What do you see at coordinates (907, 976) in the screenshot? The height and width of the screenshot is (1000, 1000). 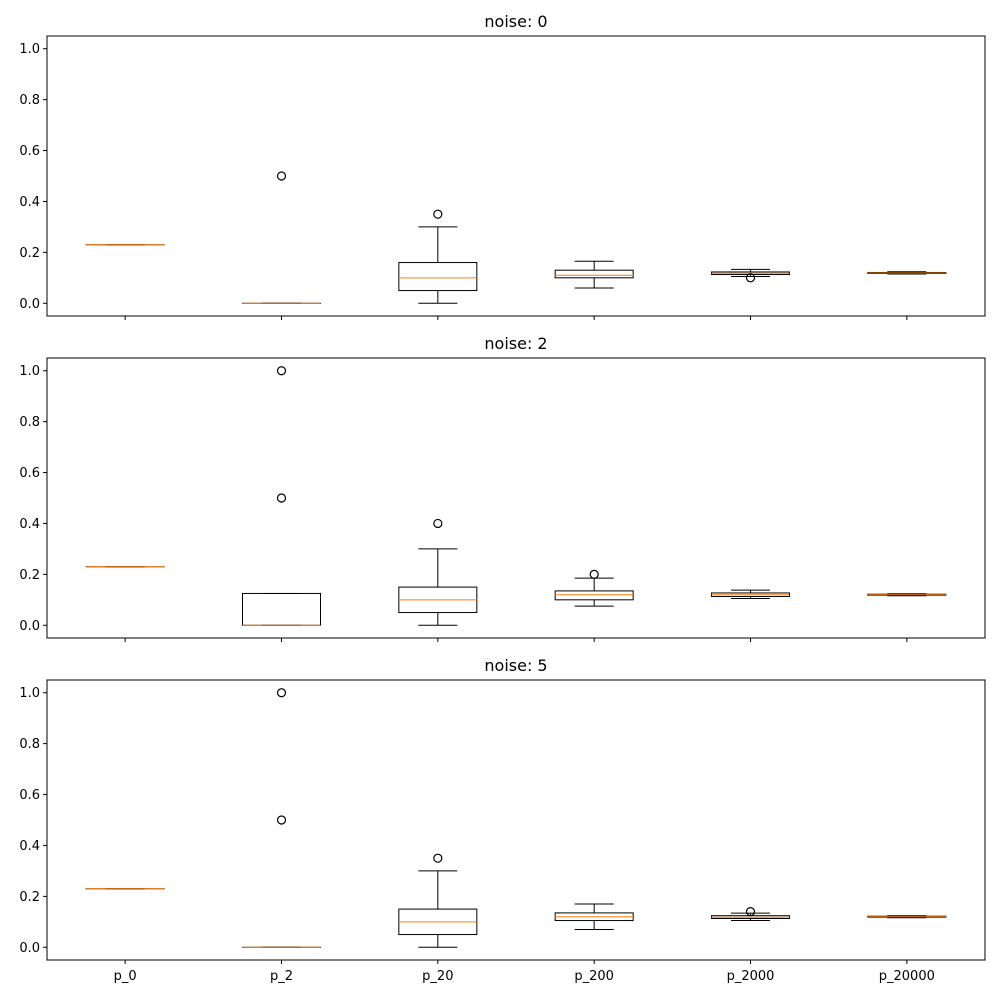 I see `x-tick-label: p_20000` at bounding box center [907, 976].